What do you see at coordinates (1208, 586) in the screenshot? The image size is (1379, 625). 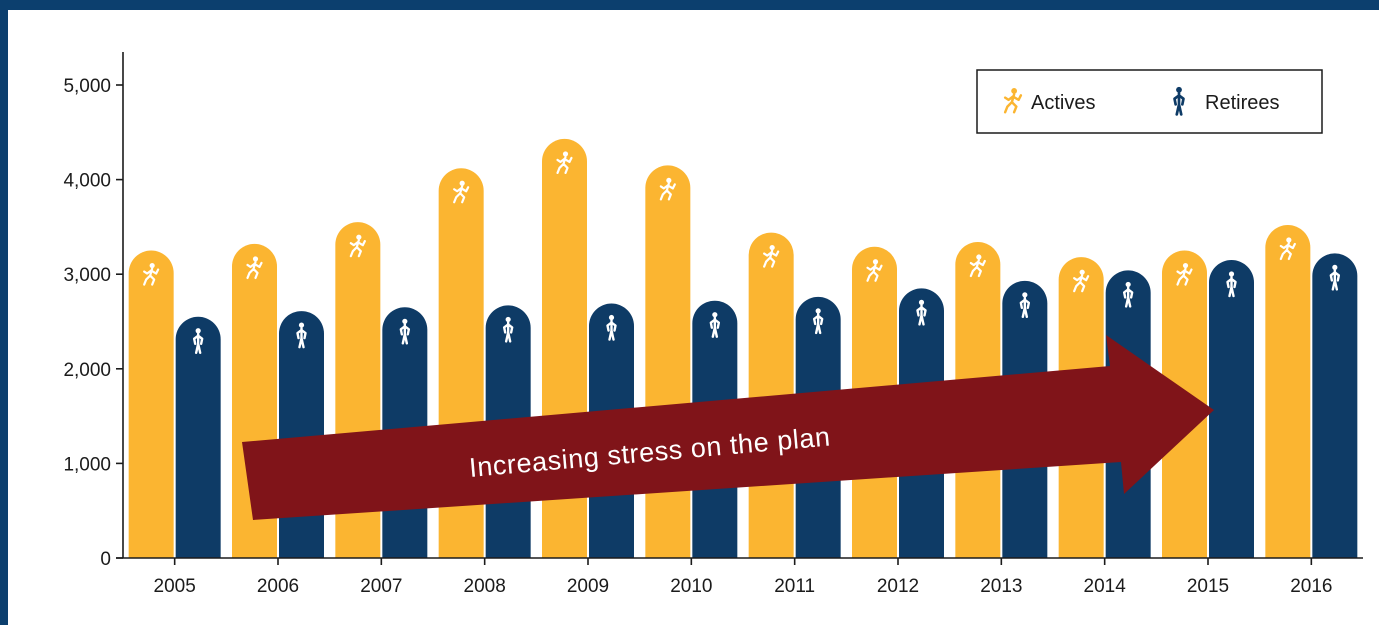 I see `x-tick-label: 2015` at bounding box center [1208, 586].